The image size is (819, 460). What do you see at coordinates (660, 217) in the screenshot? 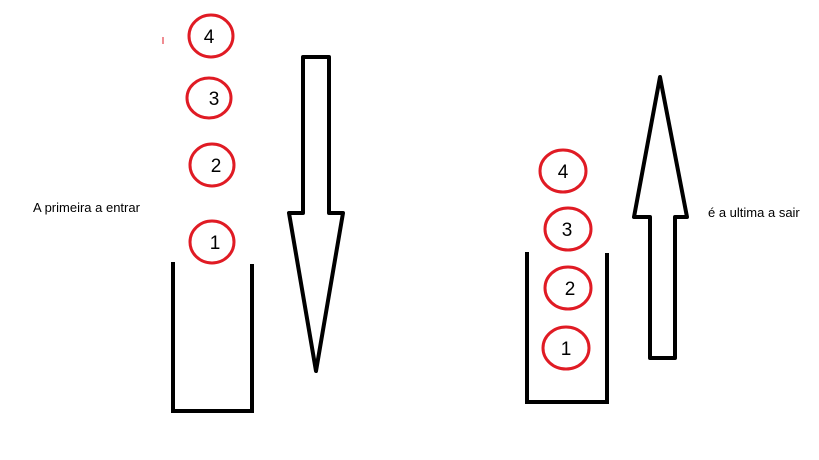
I see `arrow-up-icon` at bounding box center [660, 217].